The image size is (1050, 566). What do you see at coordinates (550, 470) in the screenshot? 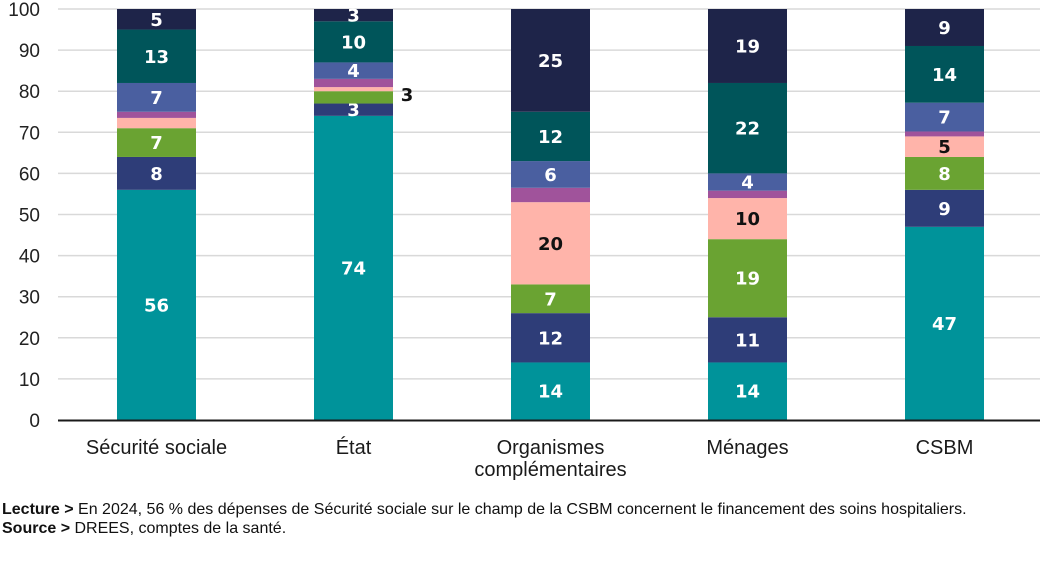
I see `x-tick-label: complémentaires` at bounding box center [550, 470].